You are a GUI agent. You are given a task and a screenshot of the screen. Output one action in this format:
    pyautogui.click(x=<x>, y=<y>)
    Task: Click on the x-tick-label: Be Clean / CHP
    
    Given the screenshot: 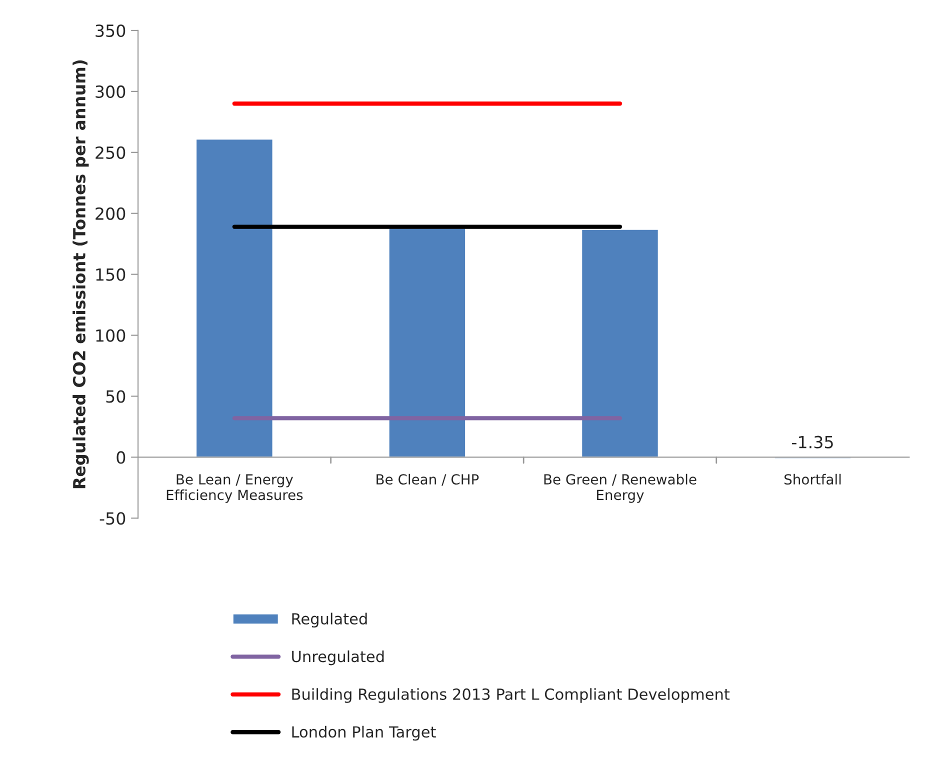 What is the action you would take?
    pyautogui.click(x=427, y=480)
    